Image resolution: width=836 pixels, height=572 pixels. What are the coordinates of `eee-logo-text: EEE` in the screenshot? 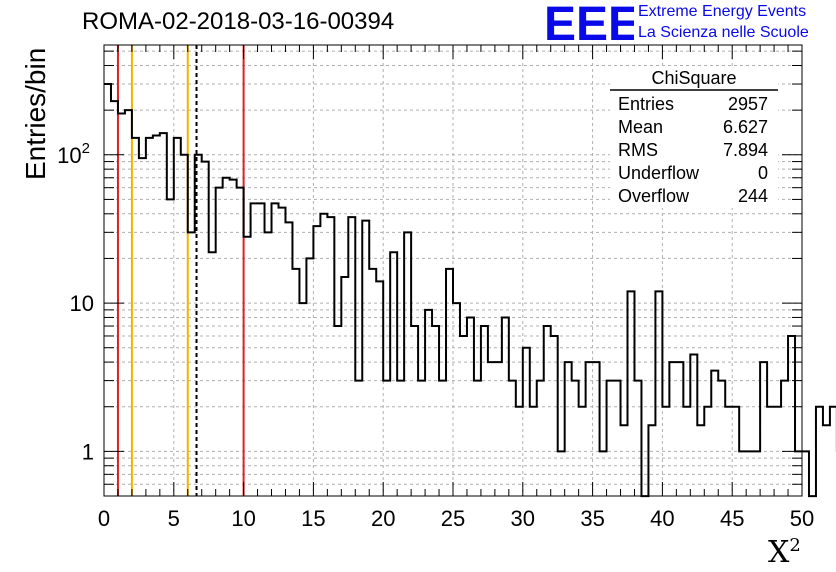 It's located at (589, 22).